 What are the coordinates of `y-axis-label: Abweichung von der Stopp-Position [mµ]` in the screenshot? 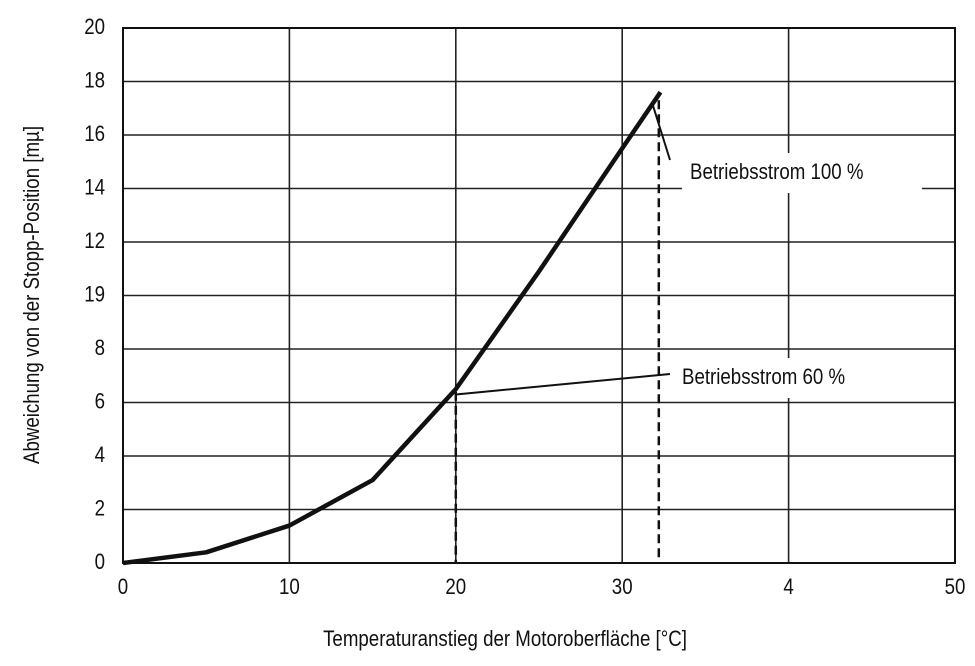 It's located at (32, 295).